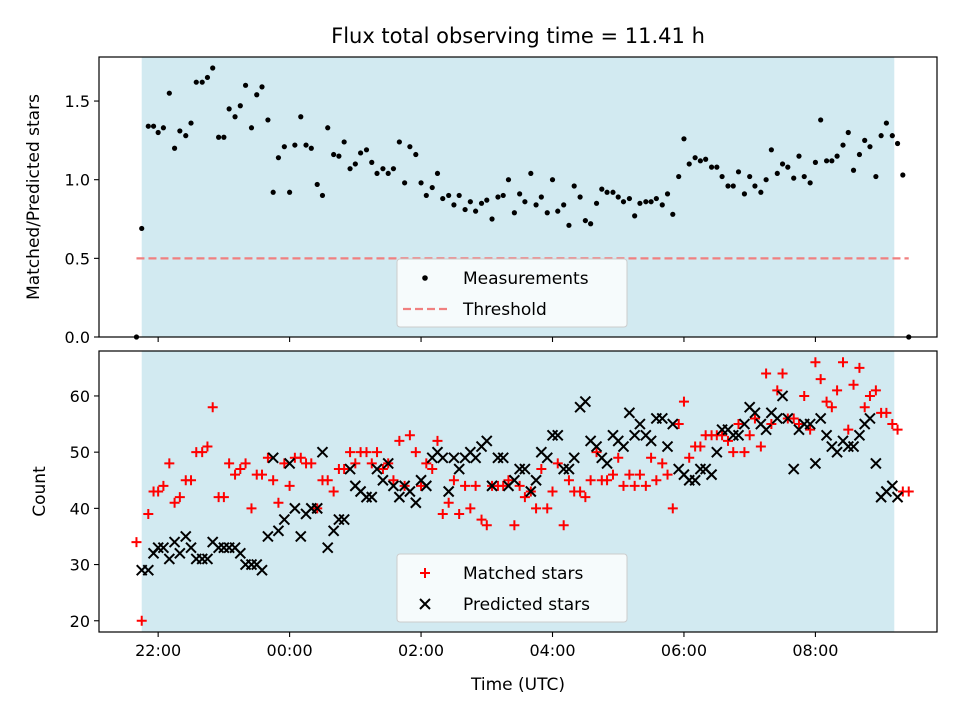  Describe the element at coordinates (526, 605) in the screenshot. I see `legend-label: Predicted stars` at that location.